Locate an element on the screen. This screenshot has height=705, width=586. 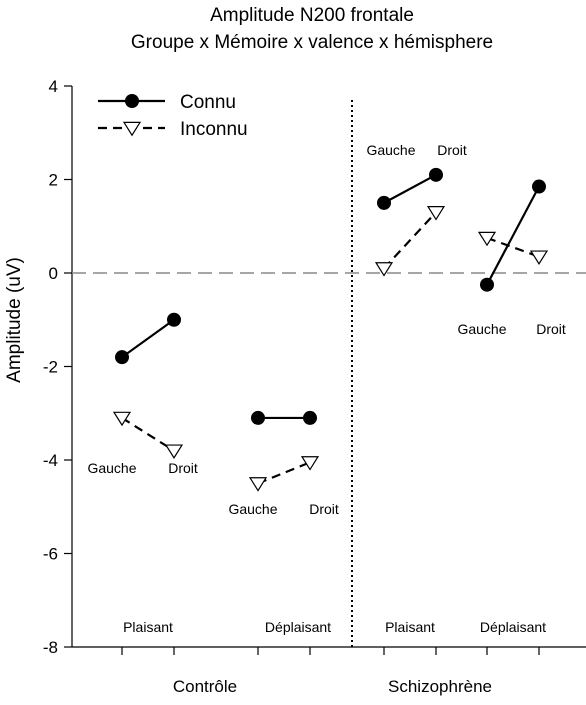
legend-inconnu-label: Inconnu is located at coordinates (214, 129).